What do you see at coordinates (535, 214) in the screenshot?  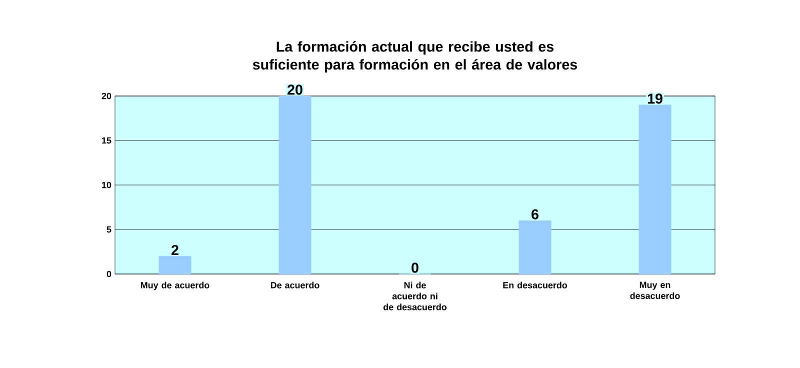 I see `data-label: 6` at bounding box center [535, 214].